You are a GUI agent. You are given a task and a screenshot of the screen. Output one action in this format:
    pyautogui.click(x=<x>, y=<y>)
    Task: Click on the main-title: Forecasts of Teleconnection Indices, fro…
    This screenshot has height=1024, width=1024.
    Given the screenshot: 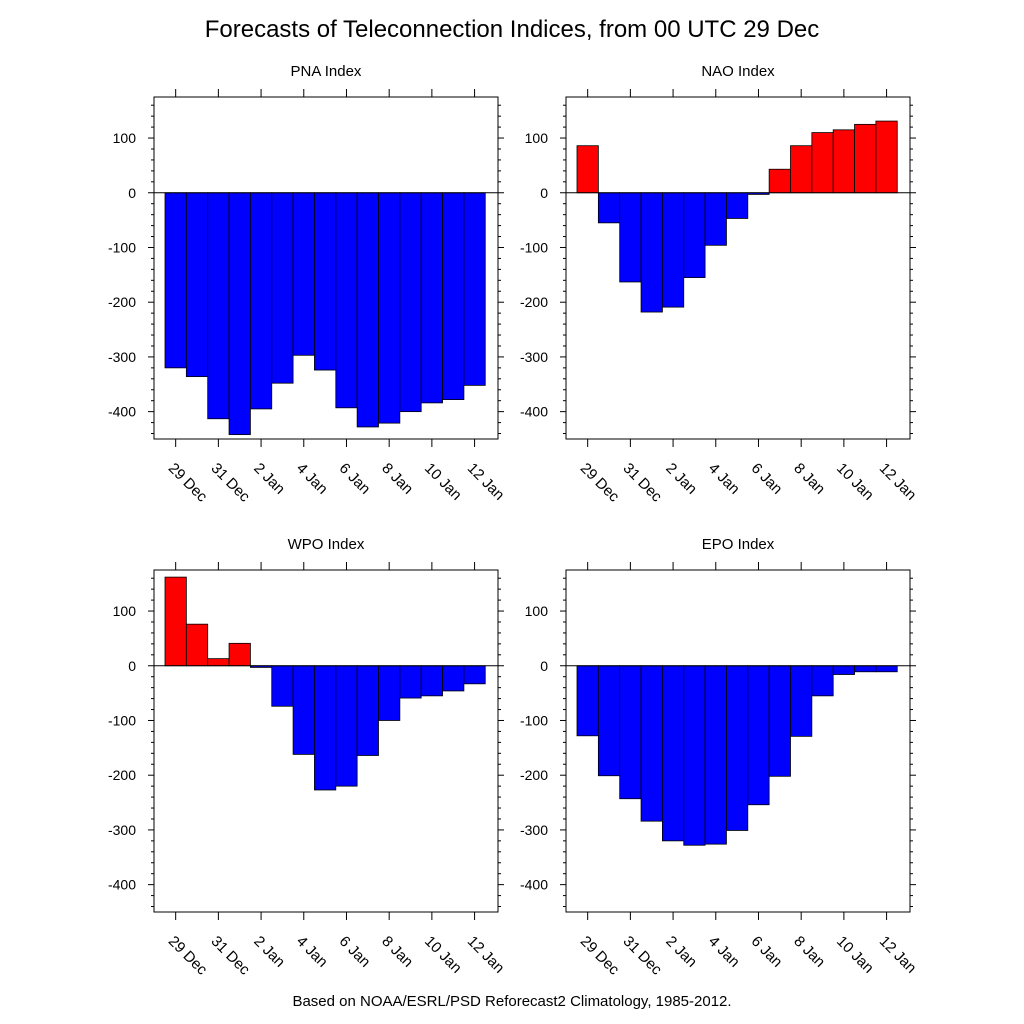 What is the action you would take?
    pyautogui.click(x=512, y=29)
    